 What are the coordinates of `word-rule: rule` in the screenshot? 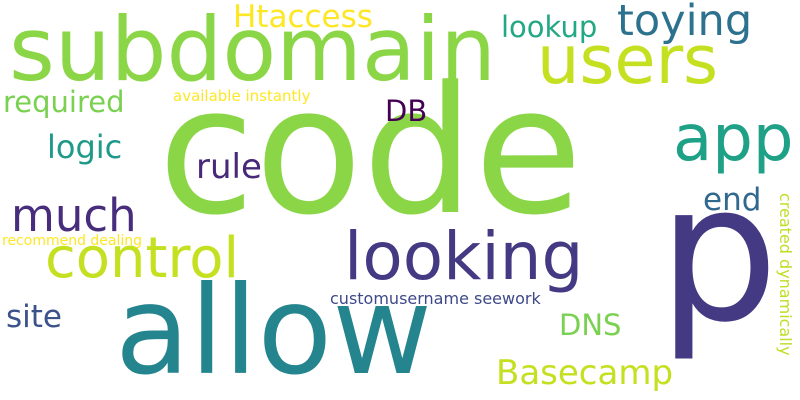 It's located at (229, 167).